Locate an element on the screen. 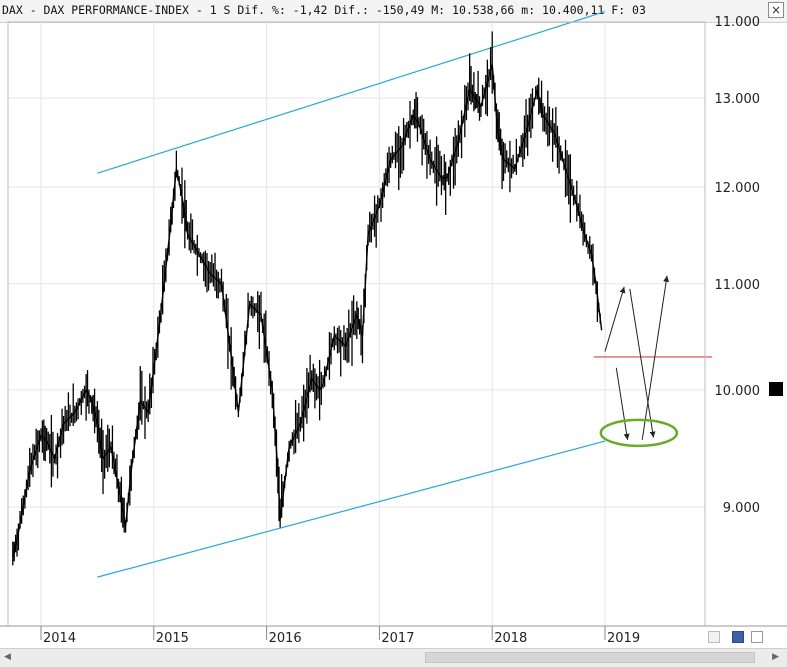 The width and height of the screenshot is (787, 667). x-tick-label: 2017 is located at coordinates (397, 638).